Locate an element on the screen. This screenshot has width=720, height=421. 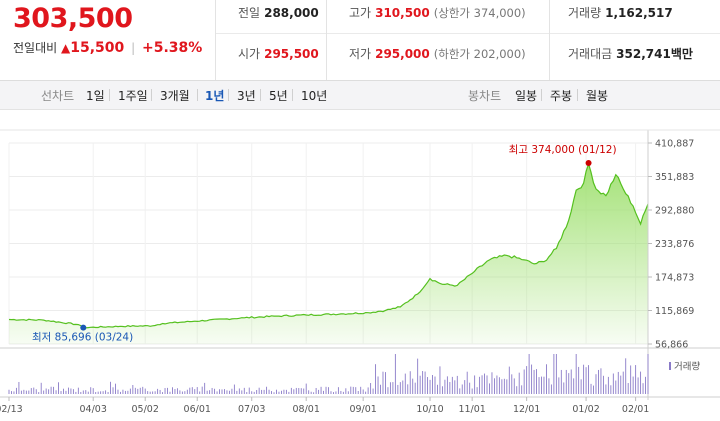
x-tick-label: 02/01 is located at coordinates (635, 409).